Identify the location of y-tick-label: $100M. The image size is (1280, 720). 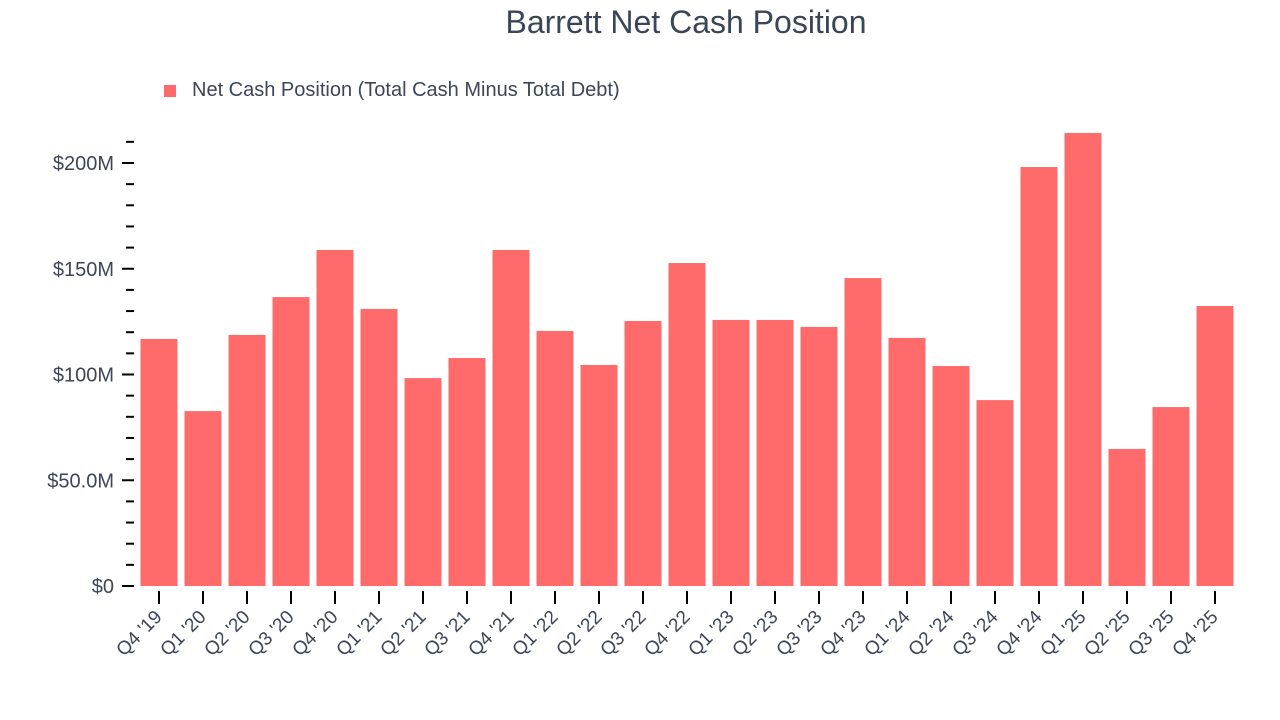
(83, 376).